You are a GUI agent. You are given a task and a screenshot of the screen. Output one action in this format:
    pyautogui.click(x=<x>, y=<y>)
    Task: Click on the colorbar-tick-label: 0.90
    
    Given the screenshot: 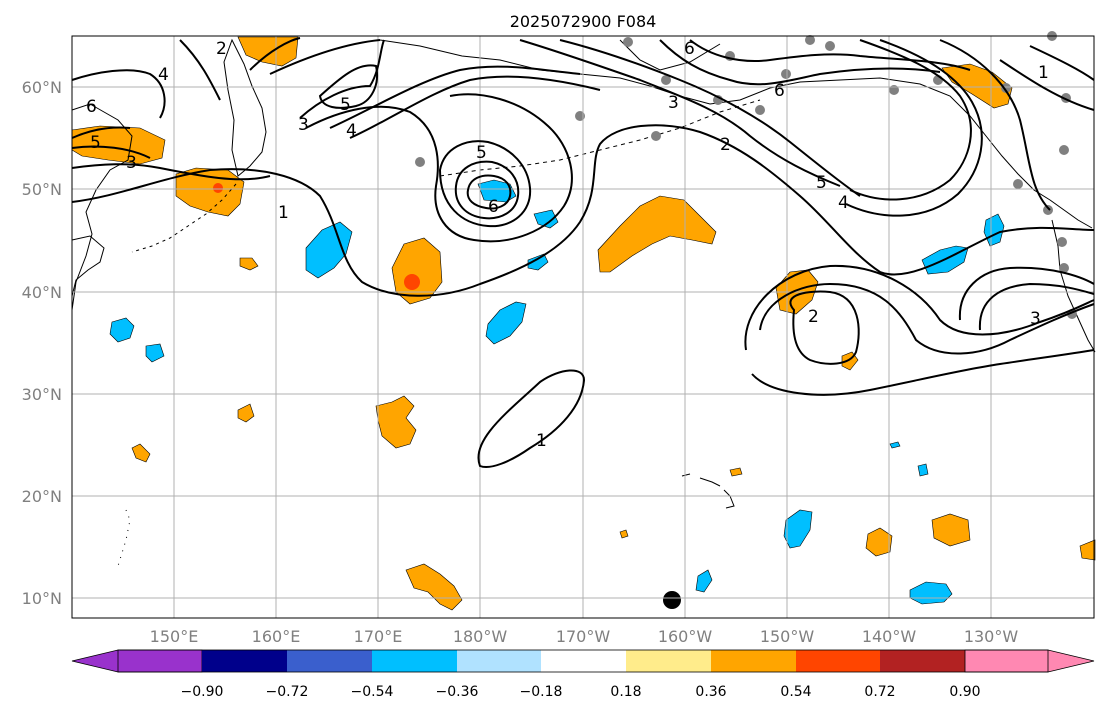 What is the action you would take?
    pyautogui.click(x=964, y=692)
    